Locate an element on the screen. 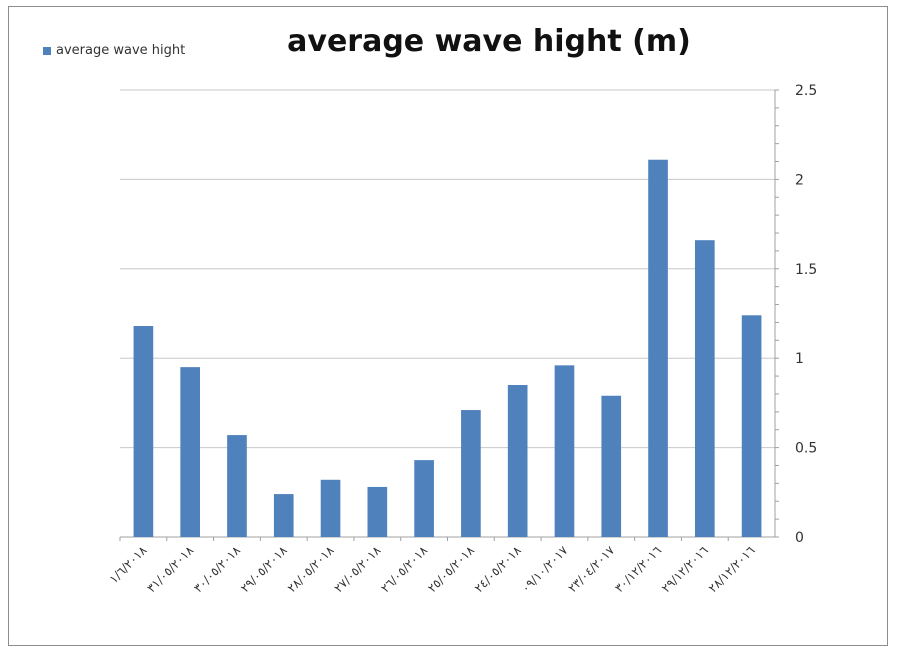  x-tick-label: ٣١/٠٥/٢٠١٨ is located at coordinates (170, 569).